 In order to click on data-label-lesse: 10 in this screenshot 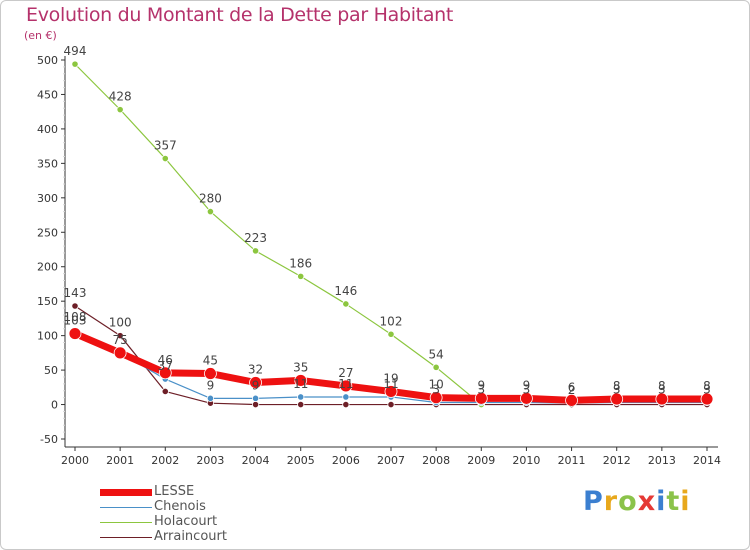, I will do `click(436, 385)`.